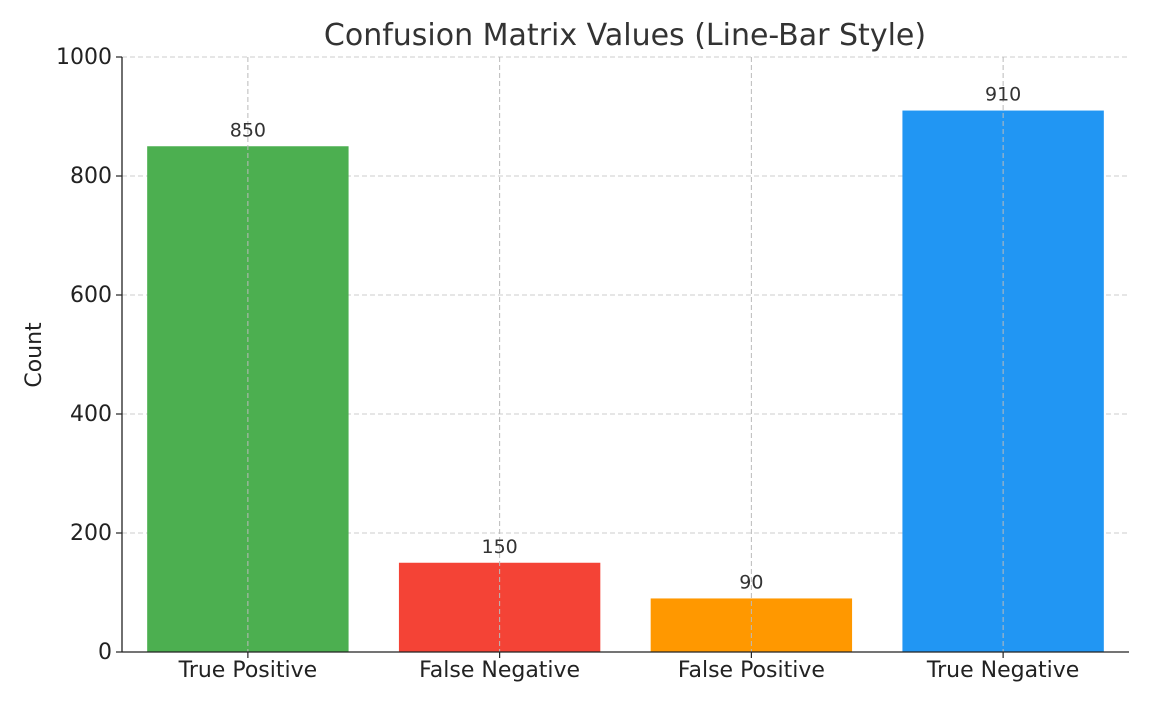  I want to click on x-tick-label: True Negative, so click(1002, 670).